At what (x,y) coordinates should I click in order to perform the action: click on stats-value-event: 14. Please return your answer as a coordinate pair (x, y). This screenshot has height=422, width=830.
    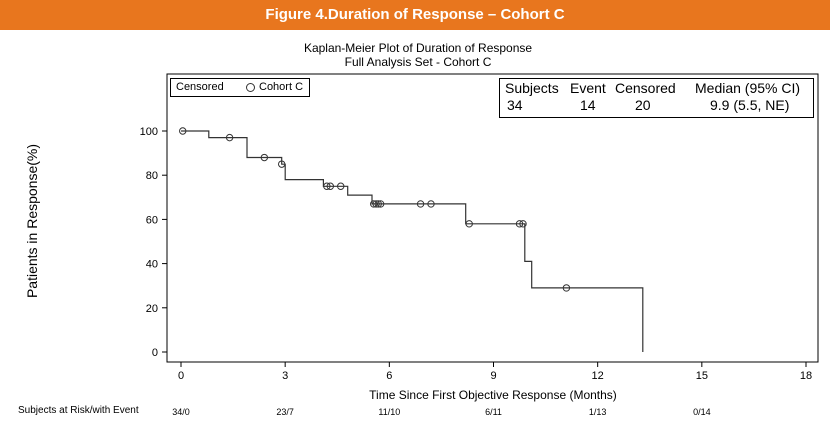
    Looking at the image, I should click on (588, 105).